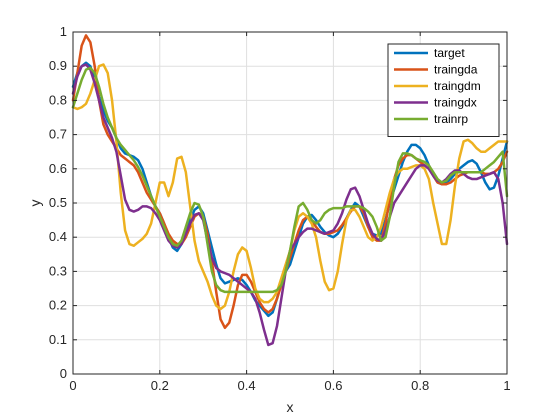  Describe the element at coordinates (63, 373) in the screenshot. I see `y-tick-label: 0` at that location.